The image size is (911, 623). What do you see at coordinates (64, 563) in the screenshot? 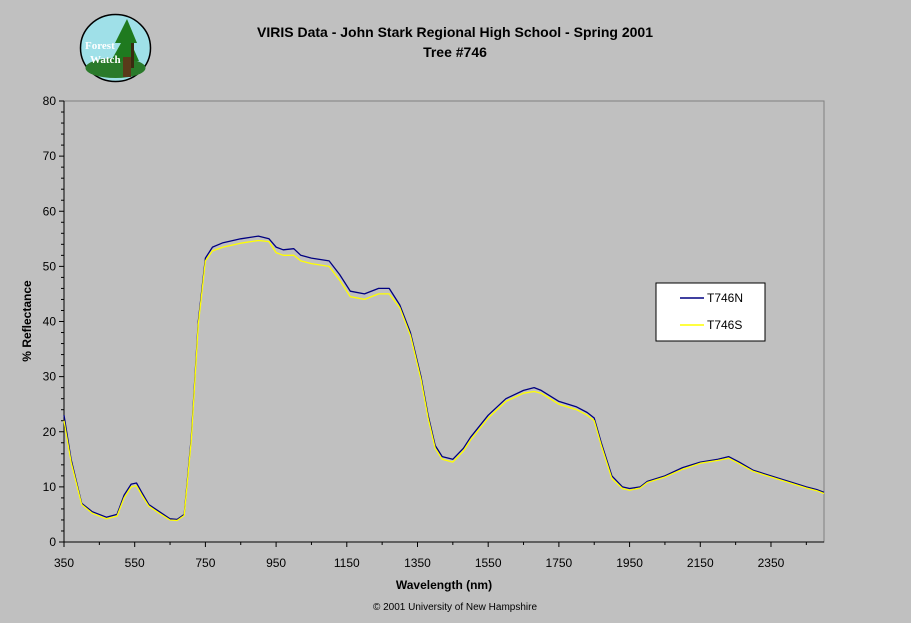
I see `x-tick-label: 350` at bounding box center [64, 563].